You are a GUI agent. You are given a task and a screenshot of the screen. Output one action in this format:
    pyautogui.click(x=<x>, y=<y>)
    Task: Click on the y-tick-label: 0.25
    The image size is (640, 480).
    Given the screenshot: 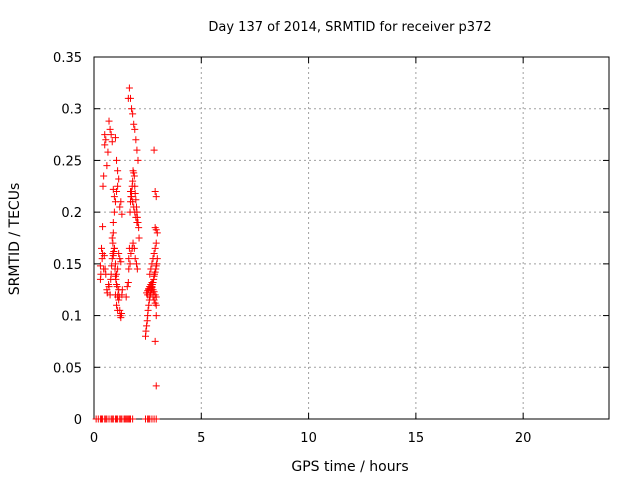 What is the action you would take?
    pyautogui.click(x=67, y=161)
    